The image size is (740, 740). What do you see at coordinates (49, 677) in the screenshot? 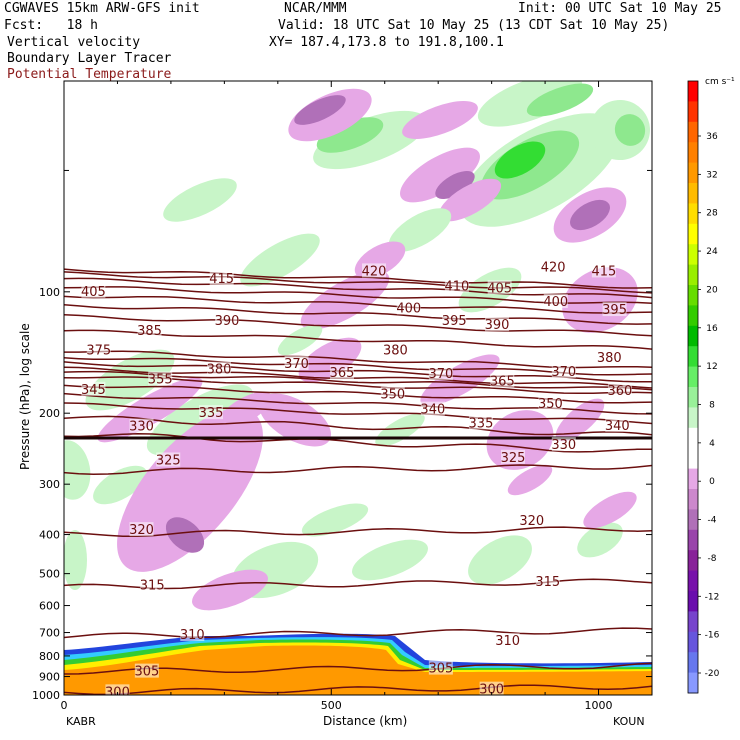
I see `y-tick-label: 900` at bounding box center [49, 677].